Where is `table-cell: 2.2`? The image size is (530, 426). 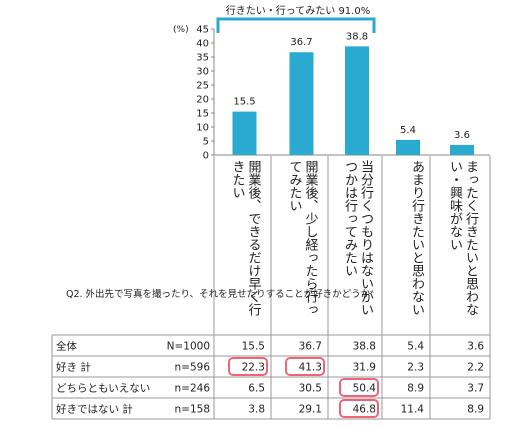 table-cell: 2.2 is located at coordinates (475, 368).